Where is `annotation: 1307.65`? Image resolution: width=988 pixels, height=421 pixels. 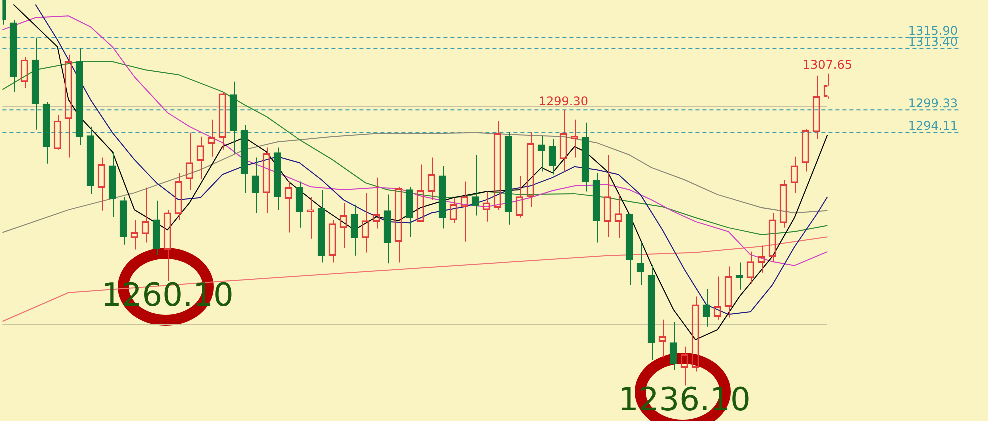 annotation: 1307.65 is located at coordinates (827, 65).